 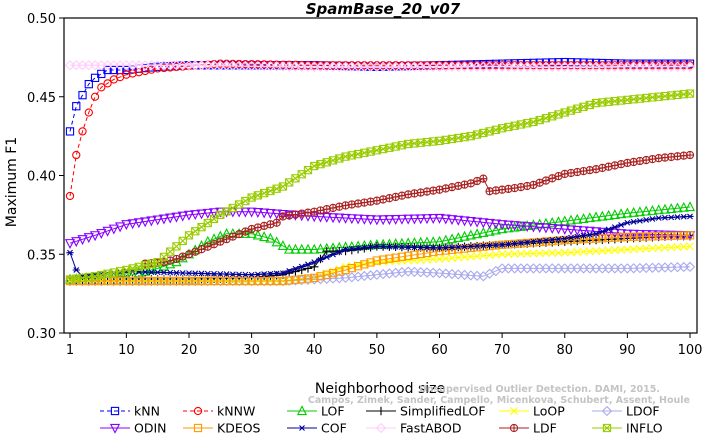 I want to click on legend-item-FastABOD: FastABOD, so click(x=414, y=427).